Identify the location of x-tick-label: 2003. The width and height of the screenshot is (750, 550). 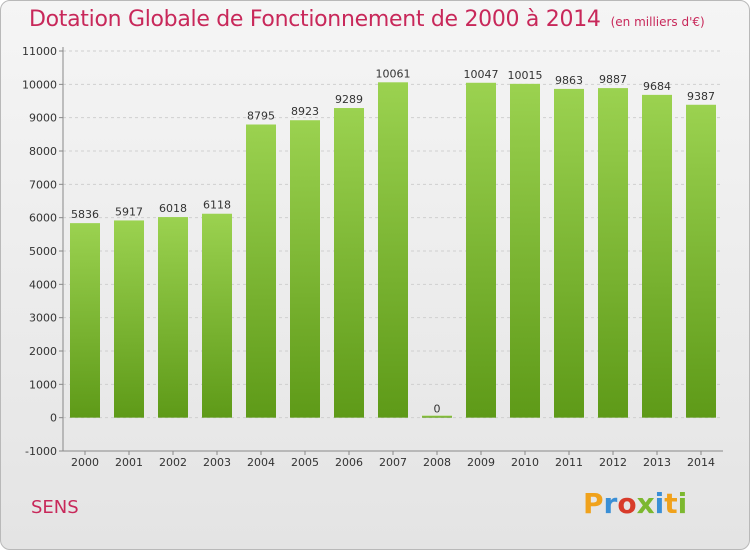
(217, 462).